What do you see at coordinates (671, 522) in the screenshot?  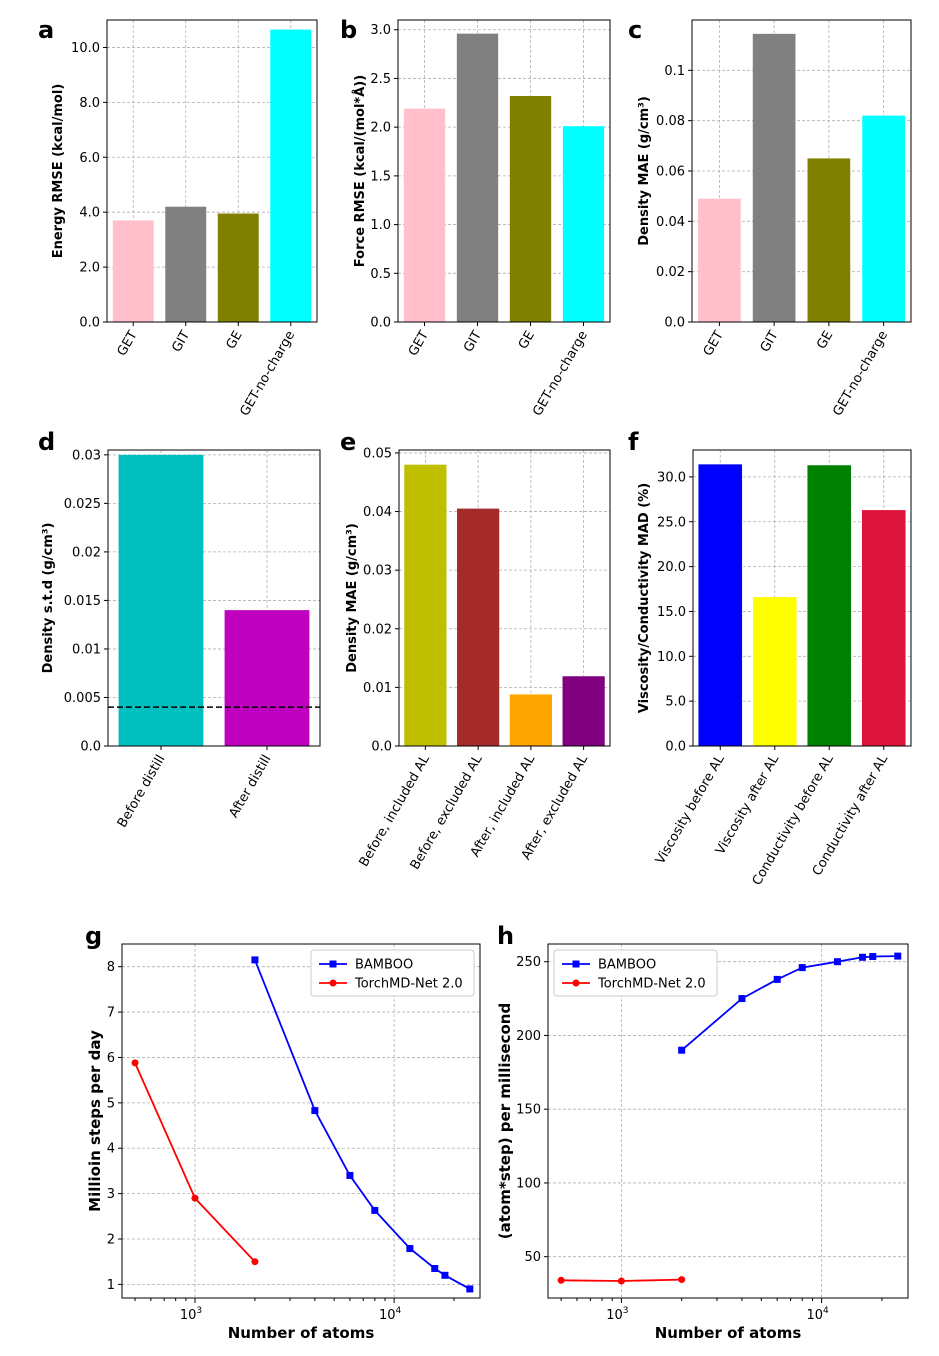 I see `y-tick-label: 25.0` at bounding box center [671, 522].